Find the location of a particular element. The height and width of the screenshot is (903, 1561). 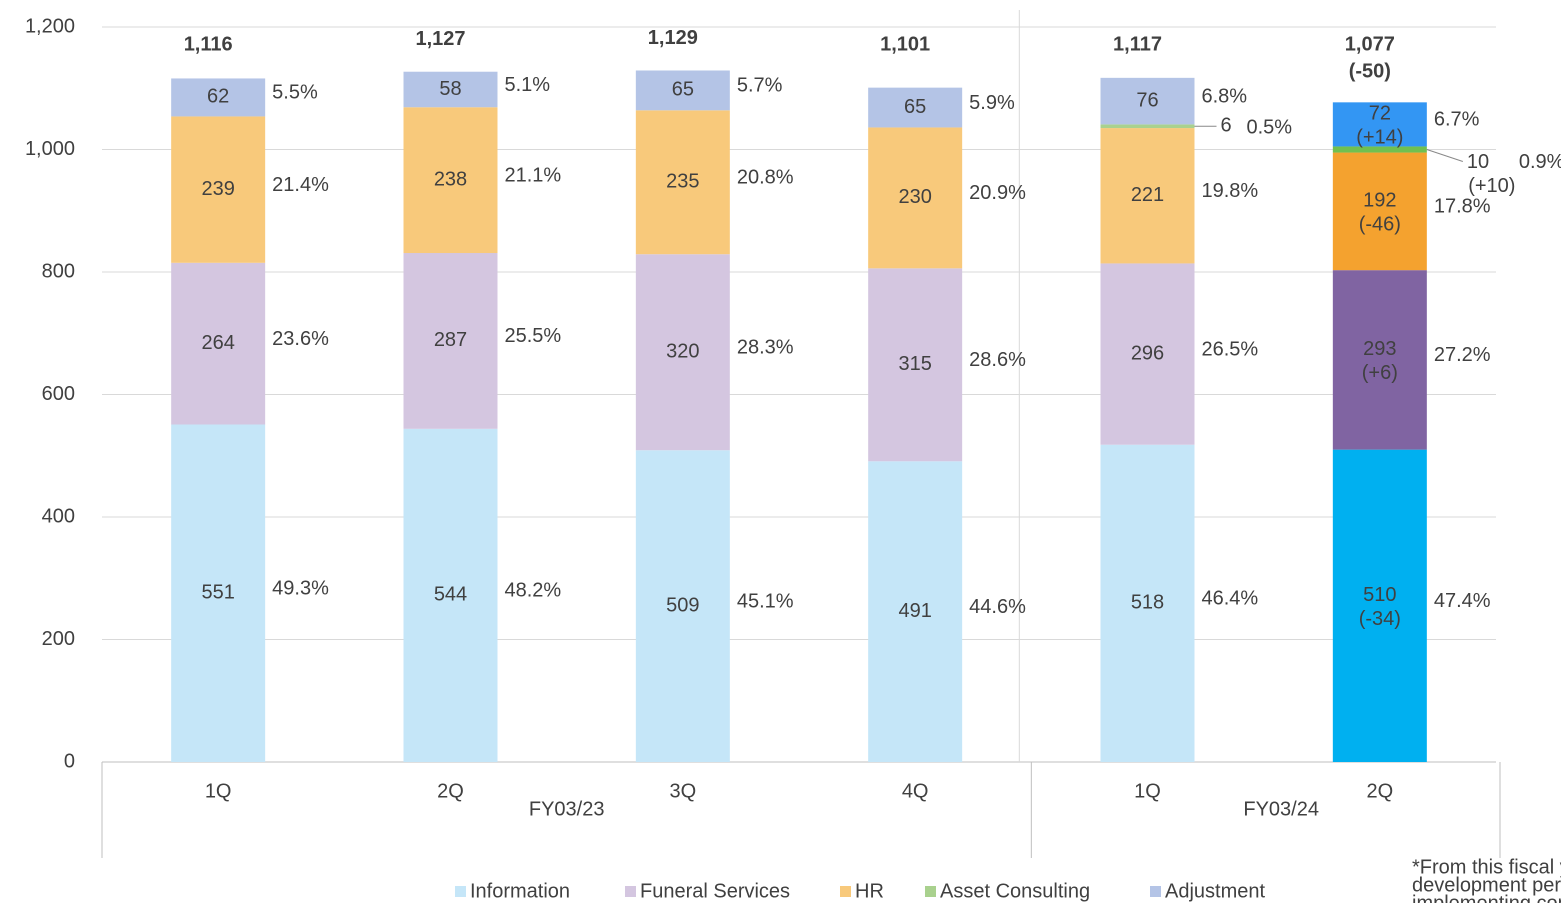

legend-label: HR is located at coordinates (869, 891).